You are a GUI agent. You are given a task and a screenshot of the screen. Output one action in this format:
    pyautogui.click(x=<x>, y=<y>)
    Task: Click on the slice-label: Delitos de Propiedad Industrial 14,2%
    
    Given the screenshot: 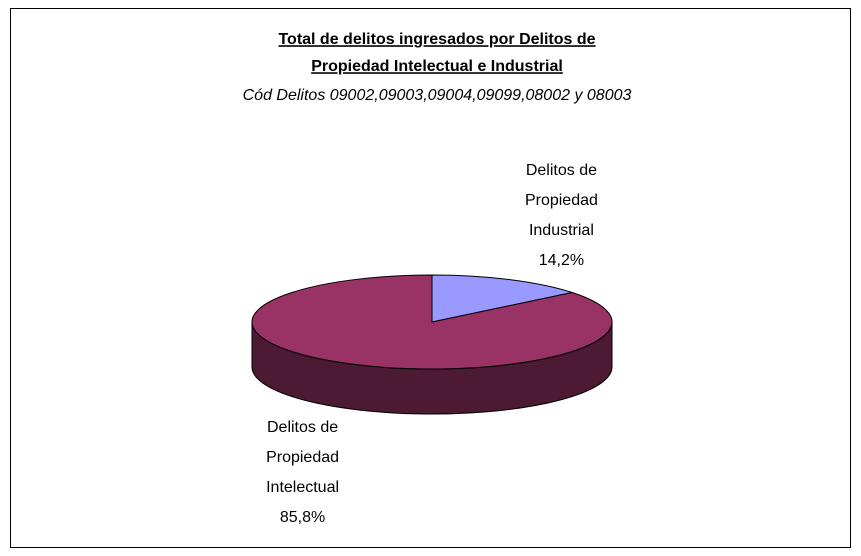 What is the action you would take?
    pyautogui.click(x=561, y=216)
    